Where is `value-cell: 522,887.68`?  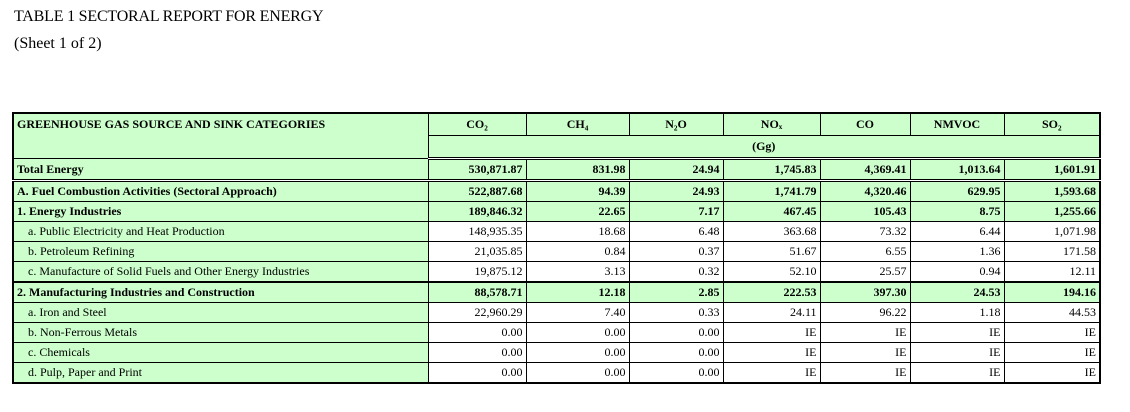 value-cell: 522,887.68 is located at coordinates (477, 191).